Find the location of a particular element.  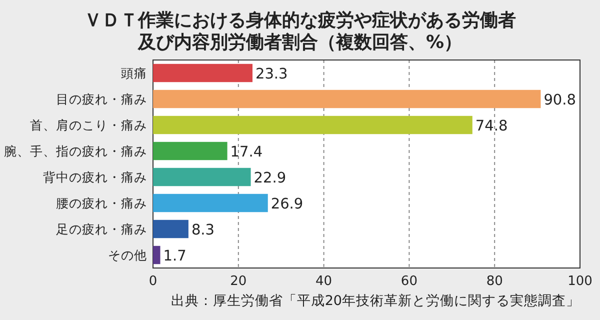

data-label: 90.8 is located at coordinates (560, 100).